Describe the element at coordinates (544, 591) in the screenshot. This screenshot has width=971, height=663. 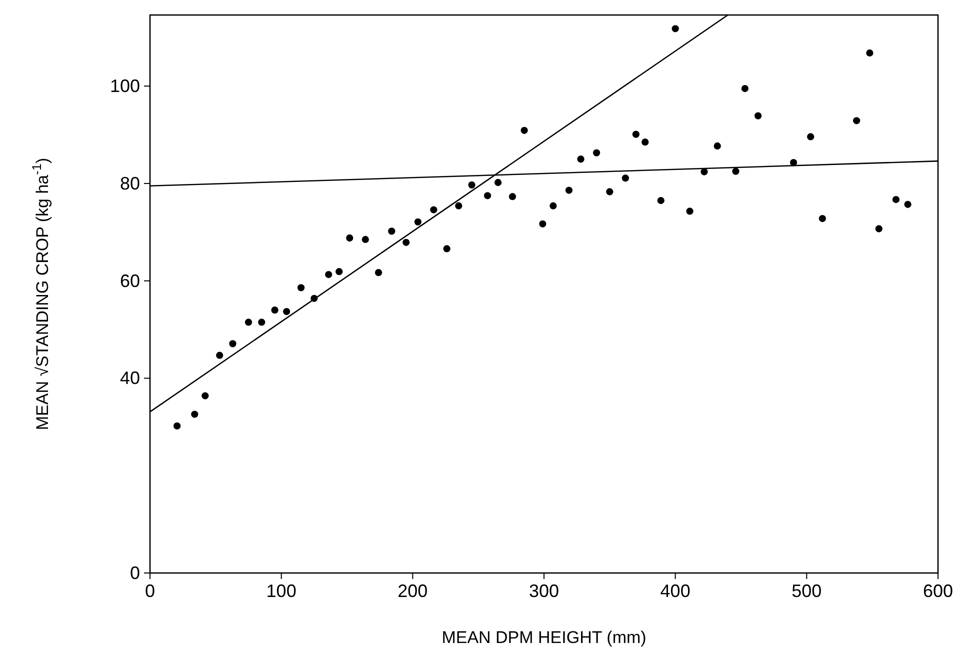
I see `x-tick-label: 300` at that location.